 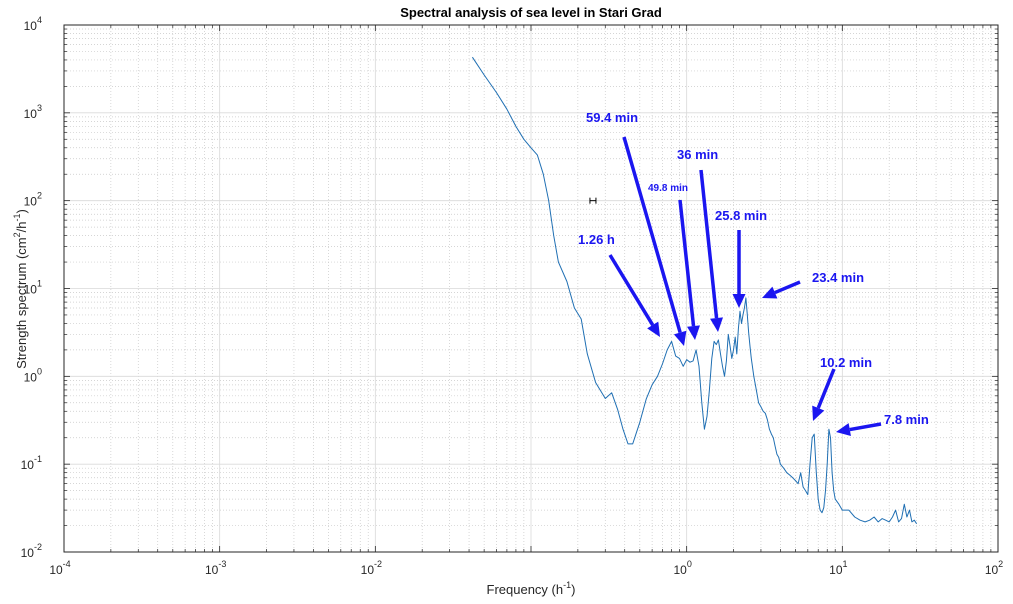 What do you see at coordinates (39, 284) in the screenshot?
I see `y-tick-label-exponent: 1` at bounding box center [39, 284].